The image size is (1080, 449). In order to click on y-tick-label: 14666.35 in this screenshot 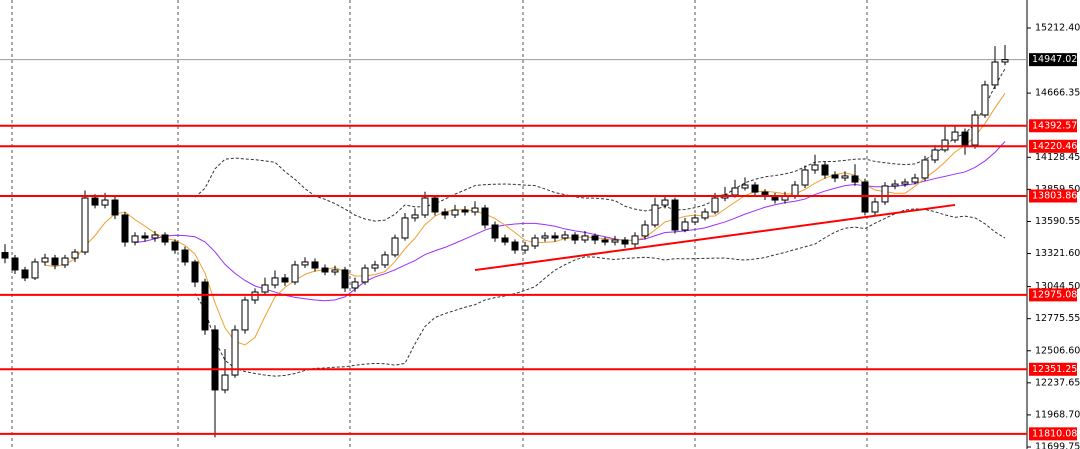, I will do `click(1057, 93)`.